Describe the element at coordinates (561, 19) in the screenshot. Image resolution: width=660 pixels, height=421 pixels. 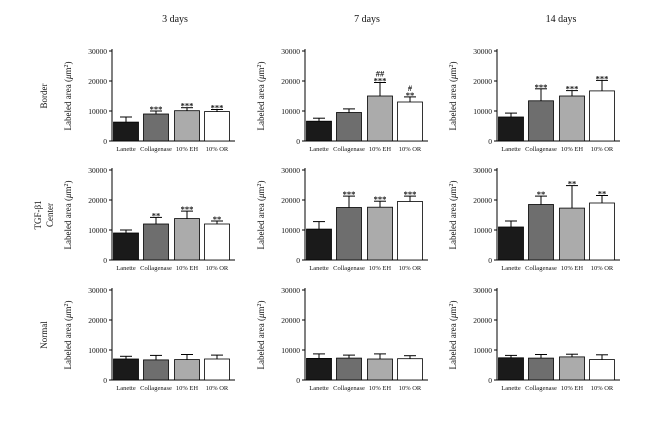
I see `column-header: 14 days` at that location.